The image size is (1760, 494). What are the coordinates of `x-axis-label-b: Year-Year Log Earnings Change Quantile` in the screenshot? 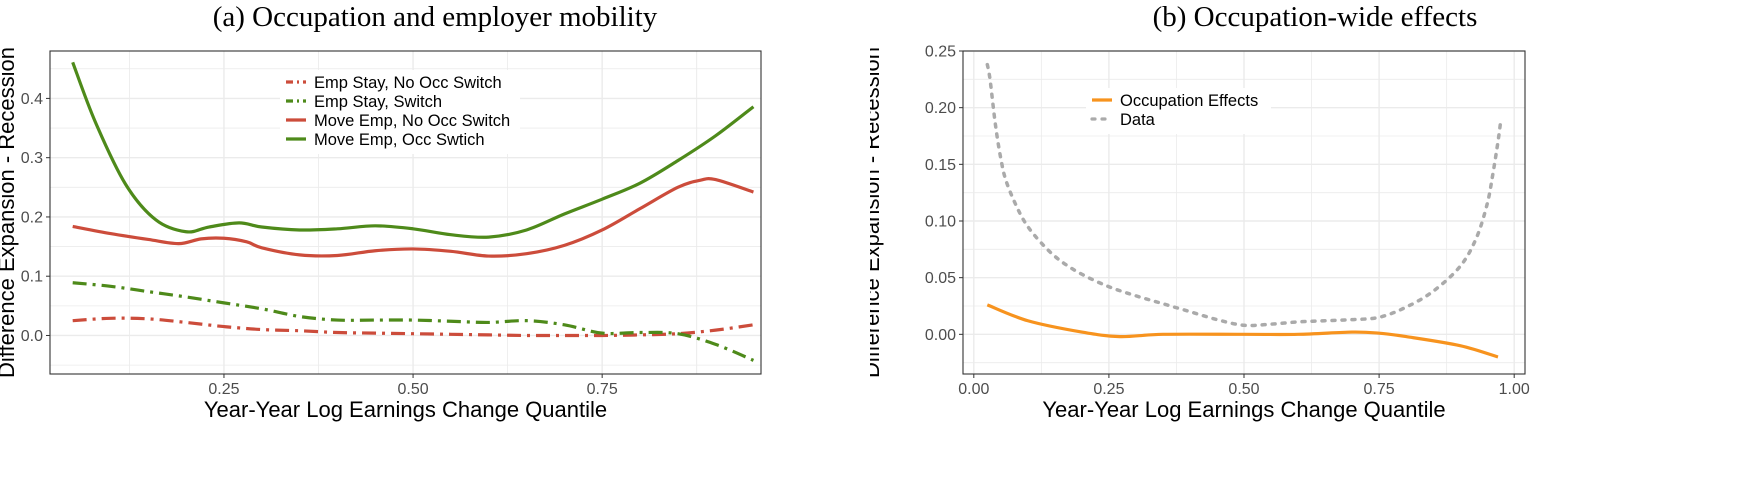 It's located at (1243, 409).